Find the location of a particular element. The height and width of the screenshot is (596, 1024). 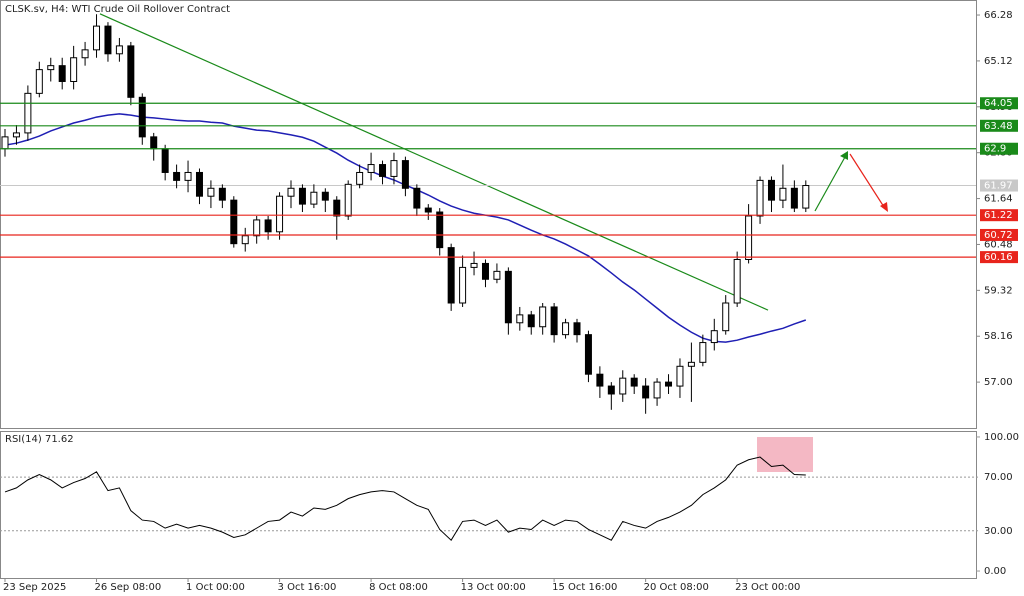

x-tick-label: 15 Oct 16:00 is located at coordinates (584, 587).